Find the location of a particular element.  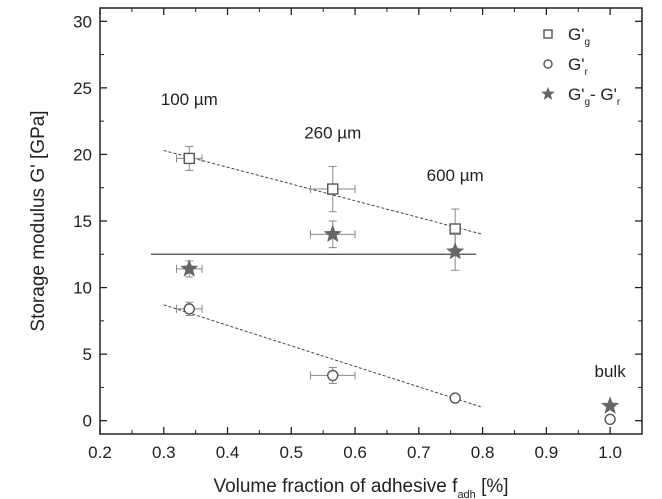

x-tick-label: 1.0 is located at coordinates (610, 452).